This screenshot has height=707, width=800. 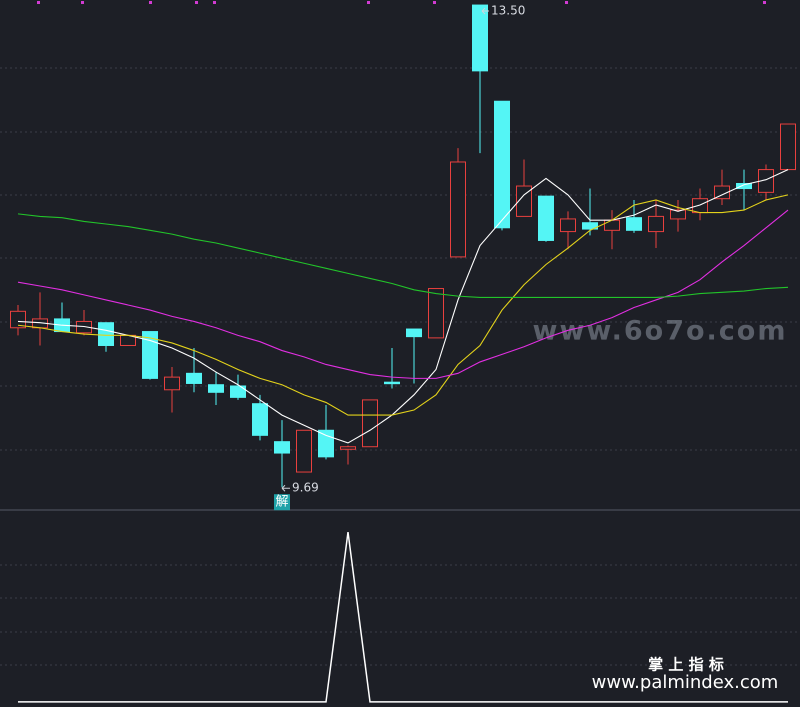 I want to click on signal-badge, so click(x=282, y=502).